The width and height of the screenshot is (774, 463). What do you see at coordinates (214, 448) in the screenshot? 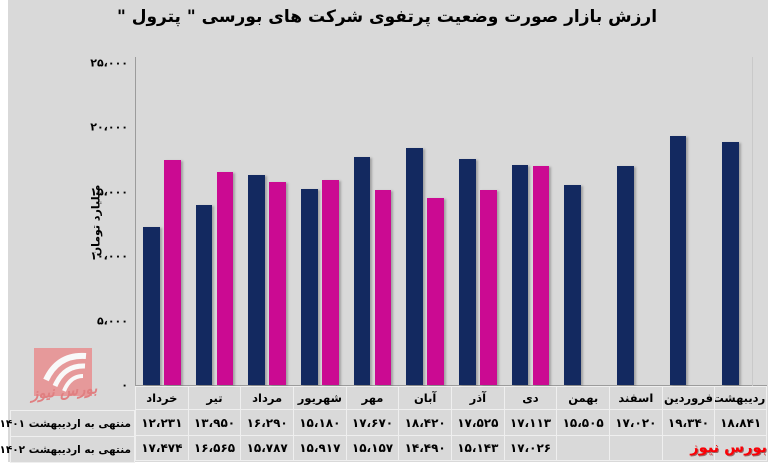
I see `value-1402-1: ۱۶،۵۶۵` at bounding box center [214, 448].